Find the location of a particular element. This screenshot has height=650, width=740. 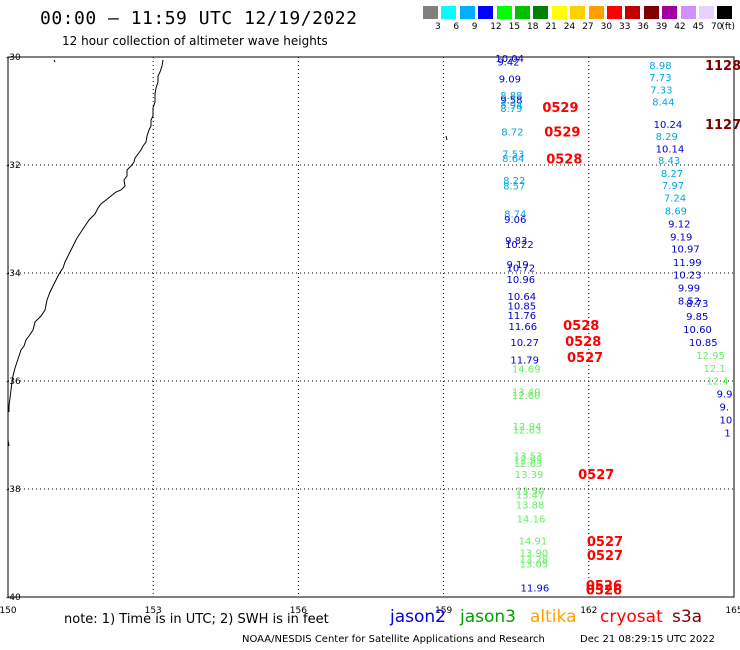

wave-height-label: 8.64 is located at coordinates (513, 159).